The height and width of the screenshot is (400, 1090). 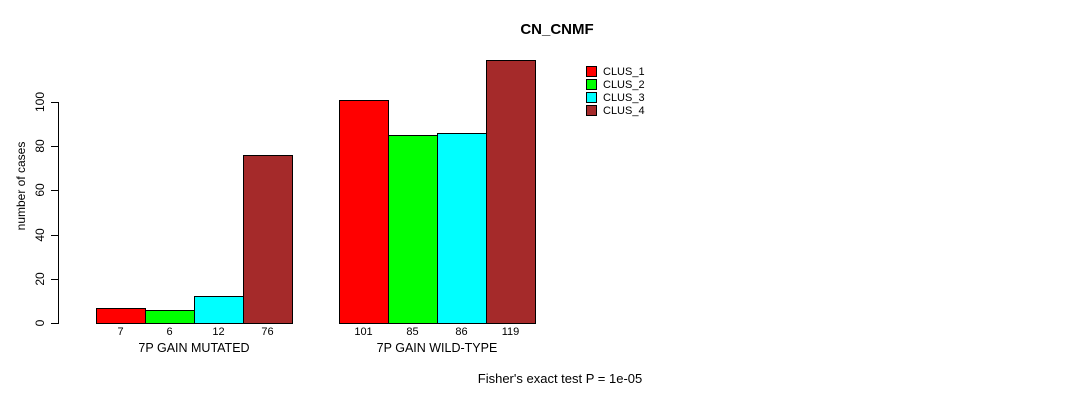 I want to click on y-axis-label: number of cases, so click(x=21, y=186).